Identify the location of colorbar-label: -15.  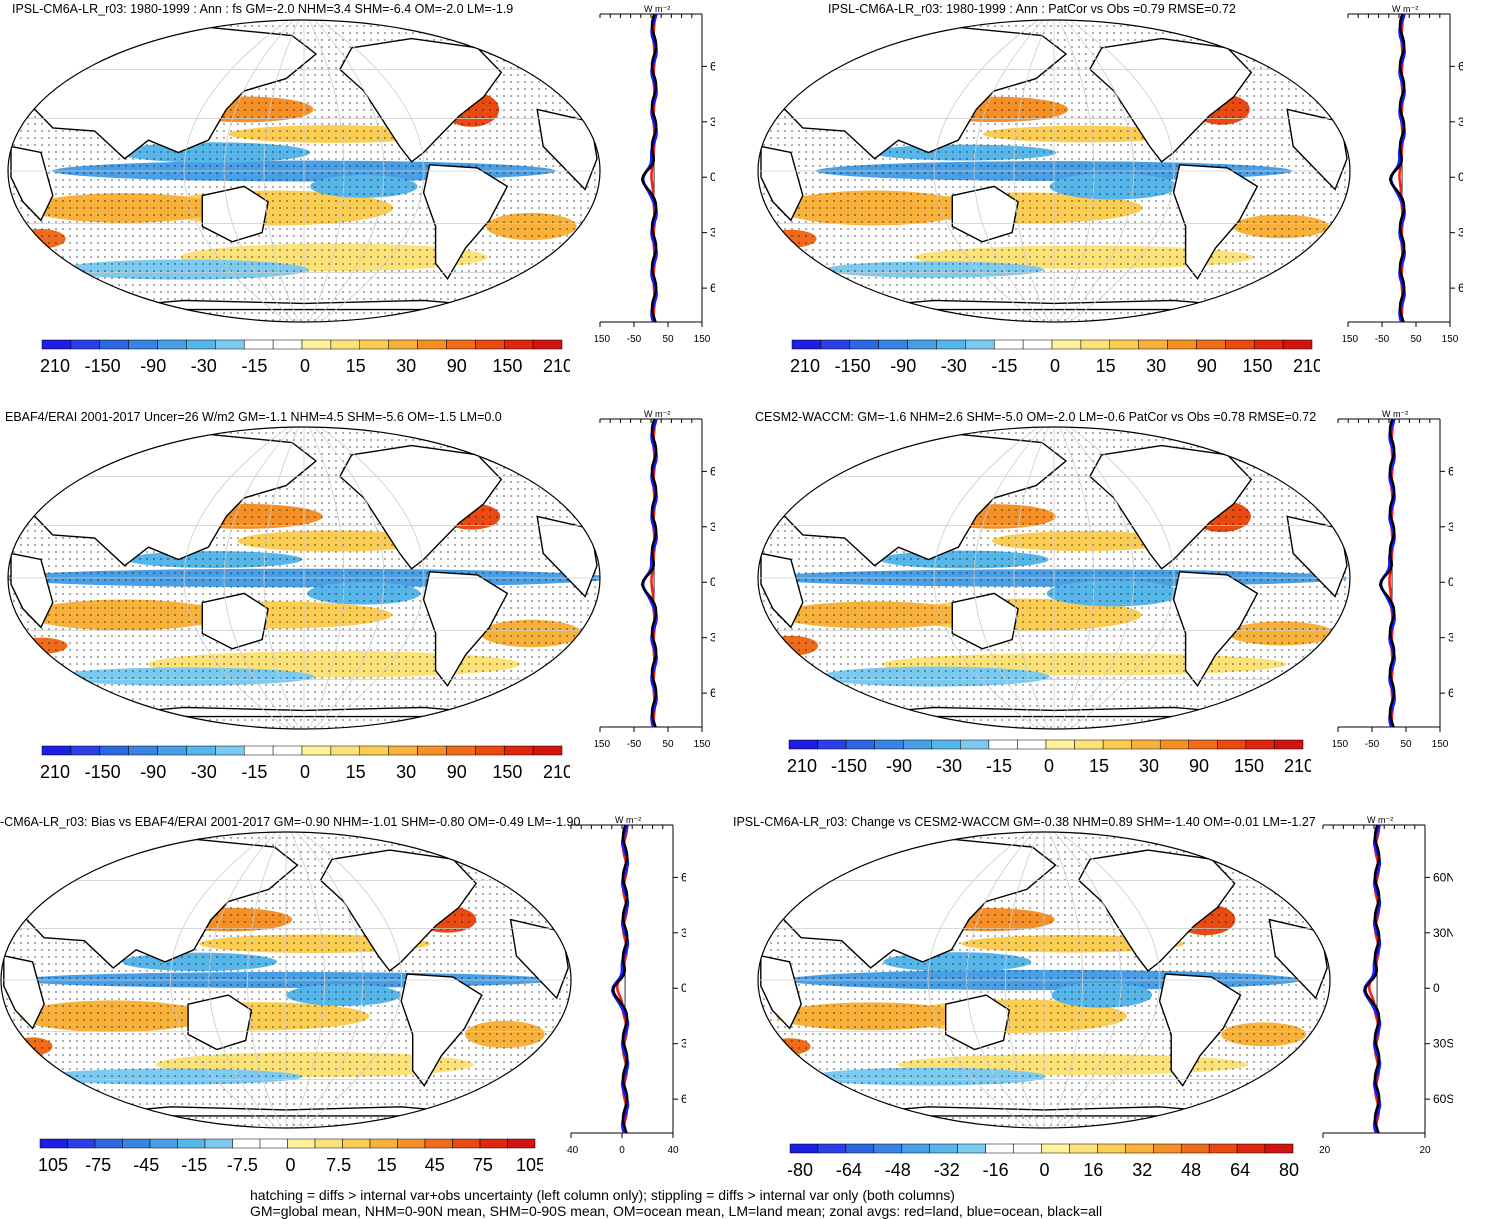
(999, 766).